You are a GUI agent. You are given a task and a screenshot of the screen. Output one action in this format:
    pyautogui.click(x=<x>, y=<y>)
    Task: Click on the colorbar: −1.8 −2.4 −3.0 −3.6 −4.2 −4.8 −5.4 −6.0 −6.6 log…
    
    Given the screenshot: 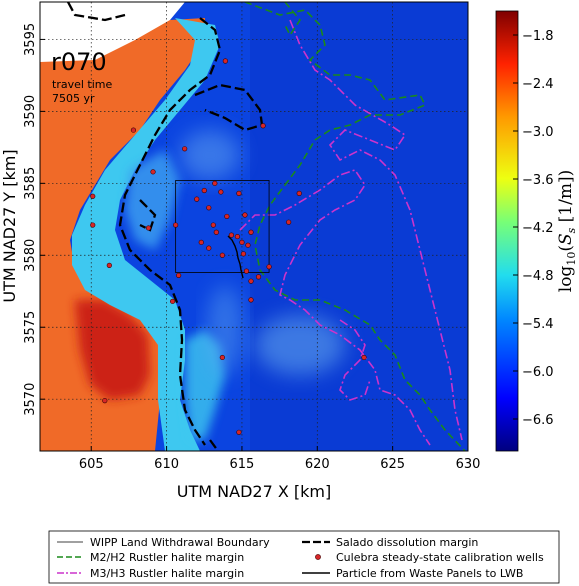 What is the action you would take?
    pyautogui.click(x=536, y=231)
    